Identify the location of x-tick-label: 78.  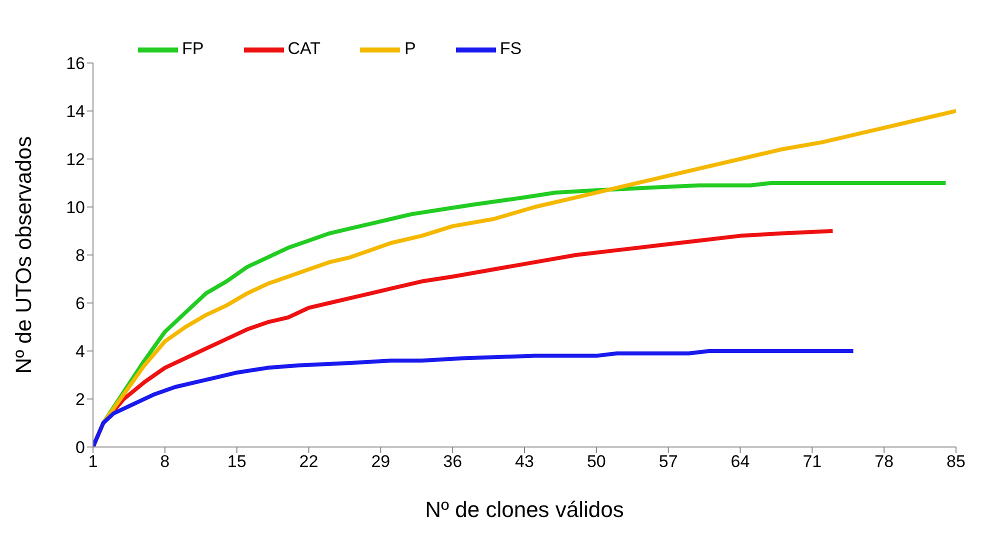
(884, 462).